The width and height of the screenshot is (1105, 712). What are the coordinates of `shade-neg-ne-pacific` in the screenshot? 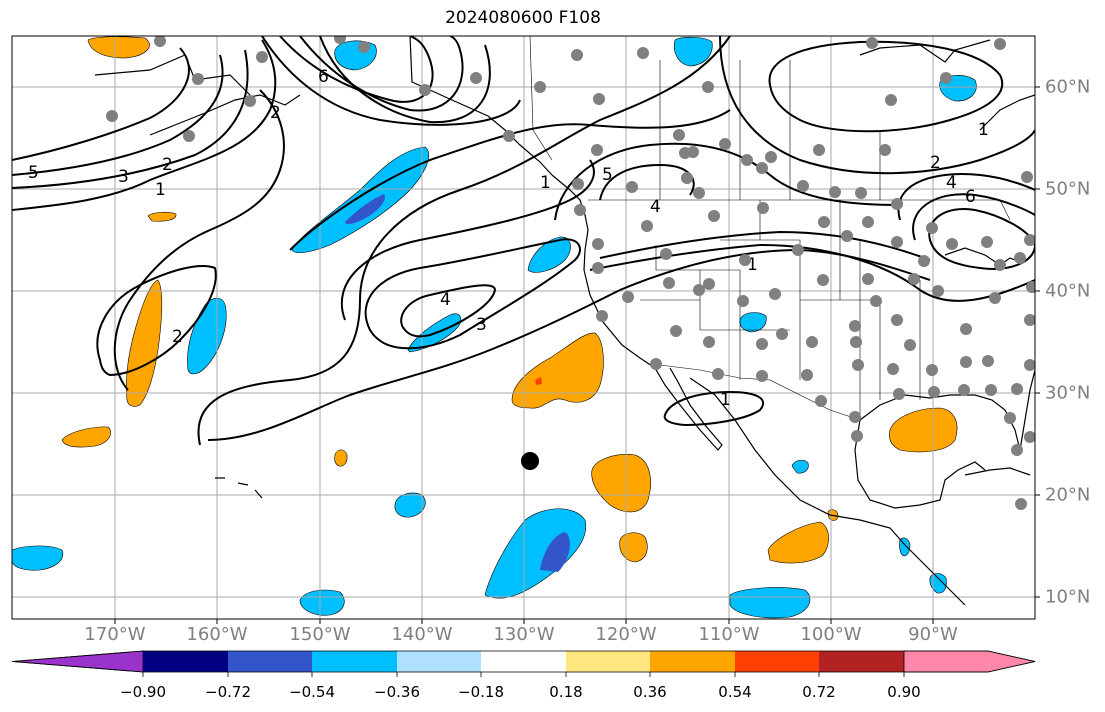 It's located at (360, 200).